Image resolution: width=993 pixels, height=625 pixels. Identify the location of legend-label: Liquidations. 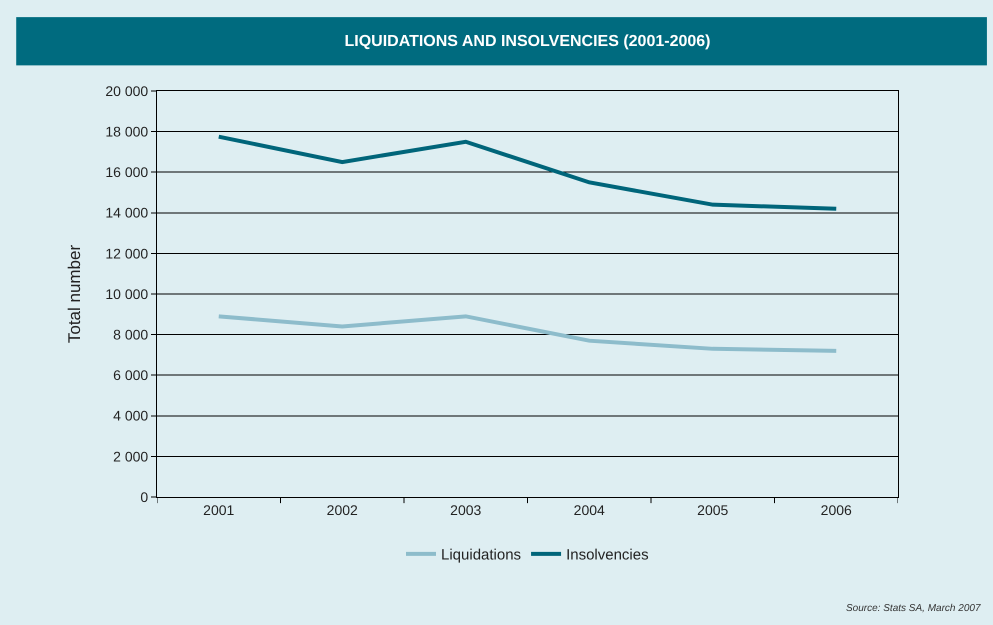
(481, 555).